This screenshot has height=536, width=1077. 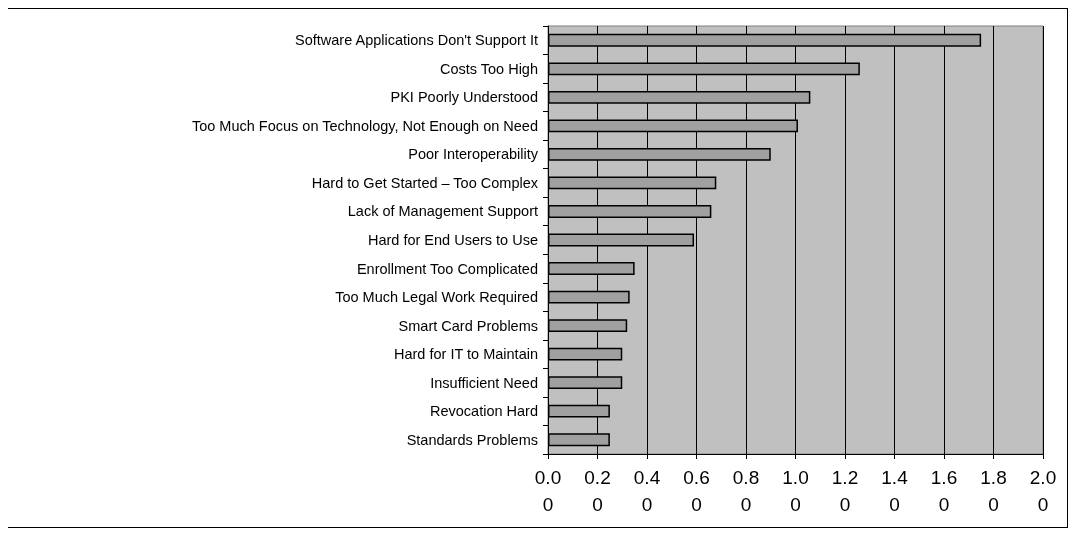 What do you see at coordinates (484, 411) in the screenshot?
I see `y-tick-label: Revocation Hard` at bounding box center [484, 411].